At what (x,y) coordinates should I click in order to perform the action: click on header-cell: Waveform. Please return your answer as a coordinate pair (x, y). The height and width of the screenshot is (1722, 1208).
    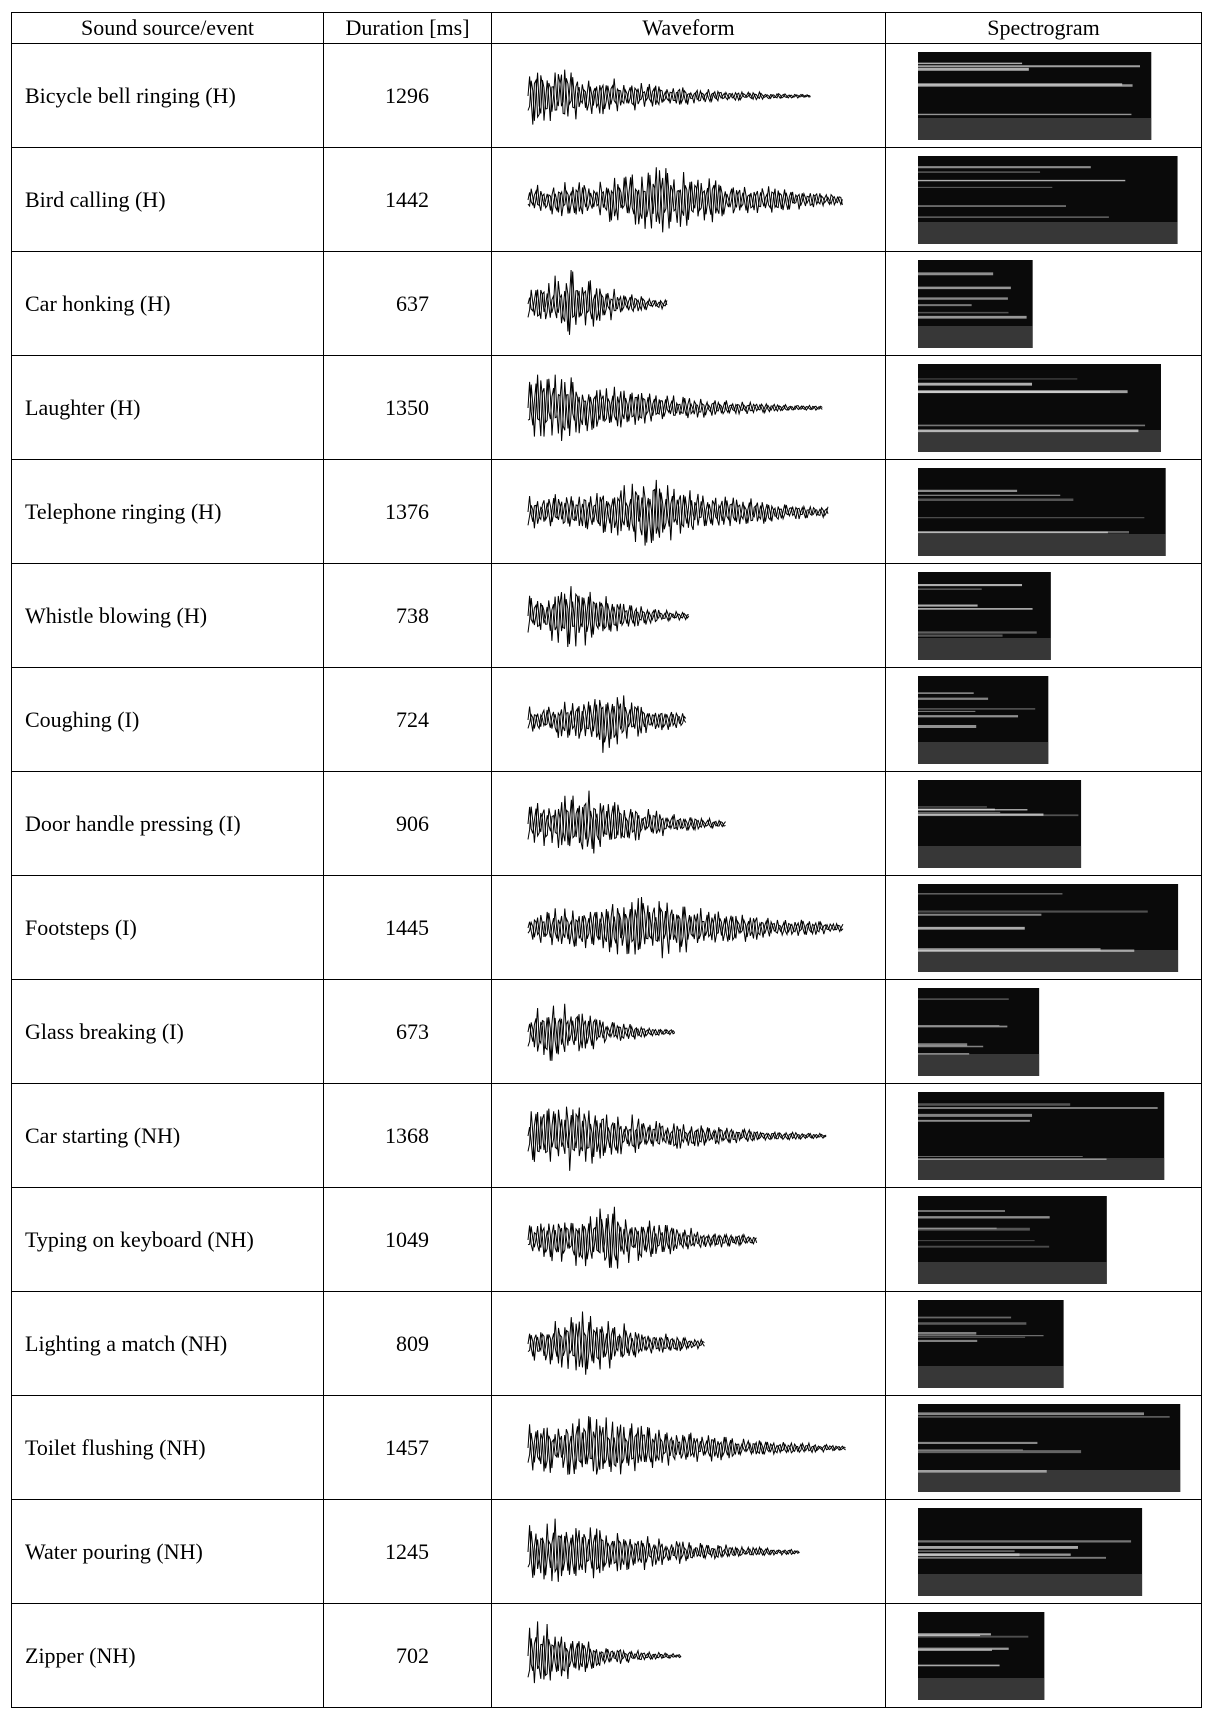
    Looking at the image, I should click on (688, 28).